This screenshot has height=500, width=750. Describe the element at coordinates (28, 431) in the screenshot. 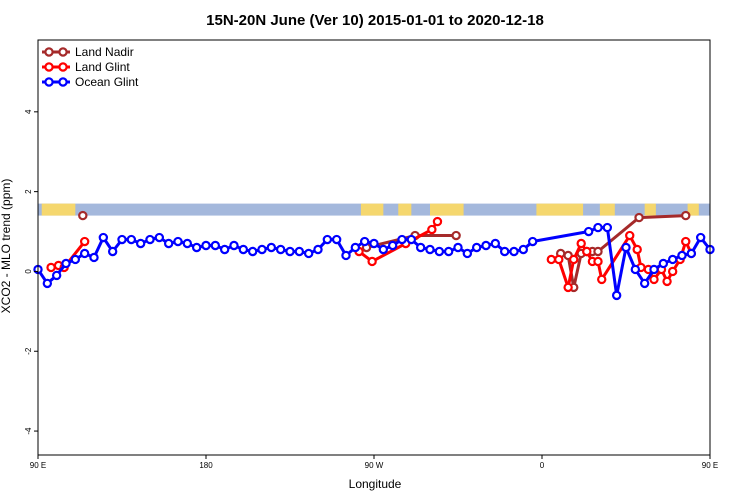

I see `y-tick-label: -4` at that location.